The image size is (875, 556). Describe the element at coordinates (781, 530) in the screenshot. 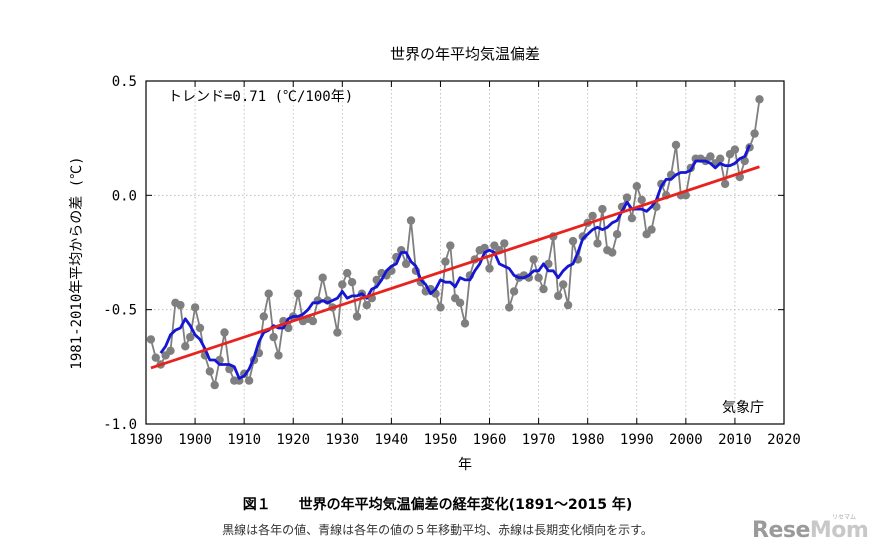

I see `logo-text-main: Rese` at that location.